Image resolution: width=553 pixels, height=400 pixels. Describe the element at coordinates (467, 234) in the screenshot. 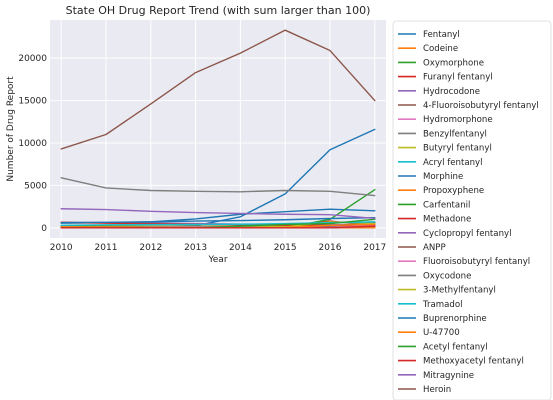

I see `legend-entry: Cyclopropyl fentanyl` at that location.